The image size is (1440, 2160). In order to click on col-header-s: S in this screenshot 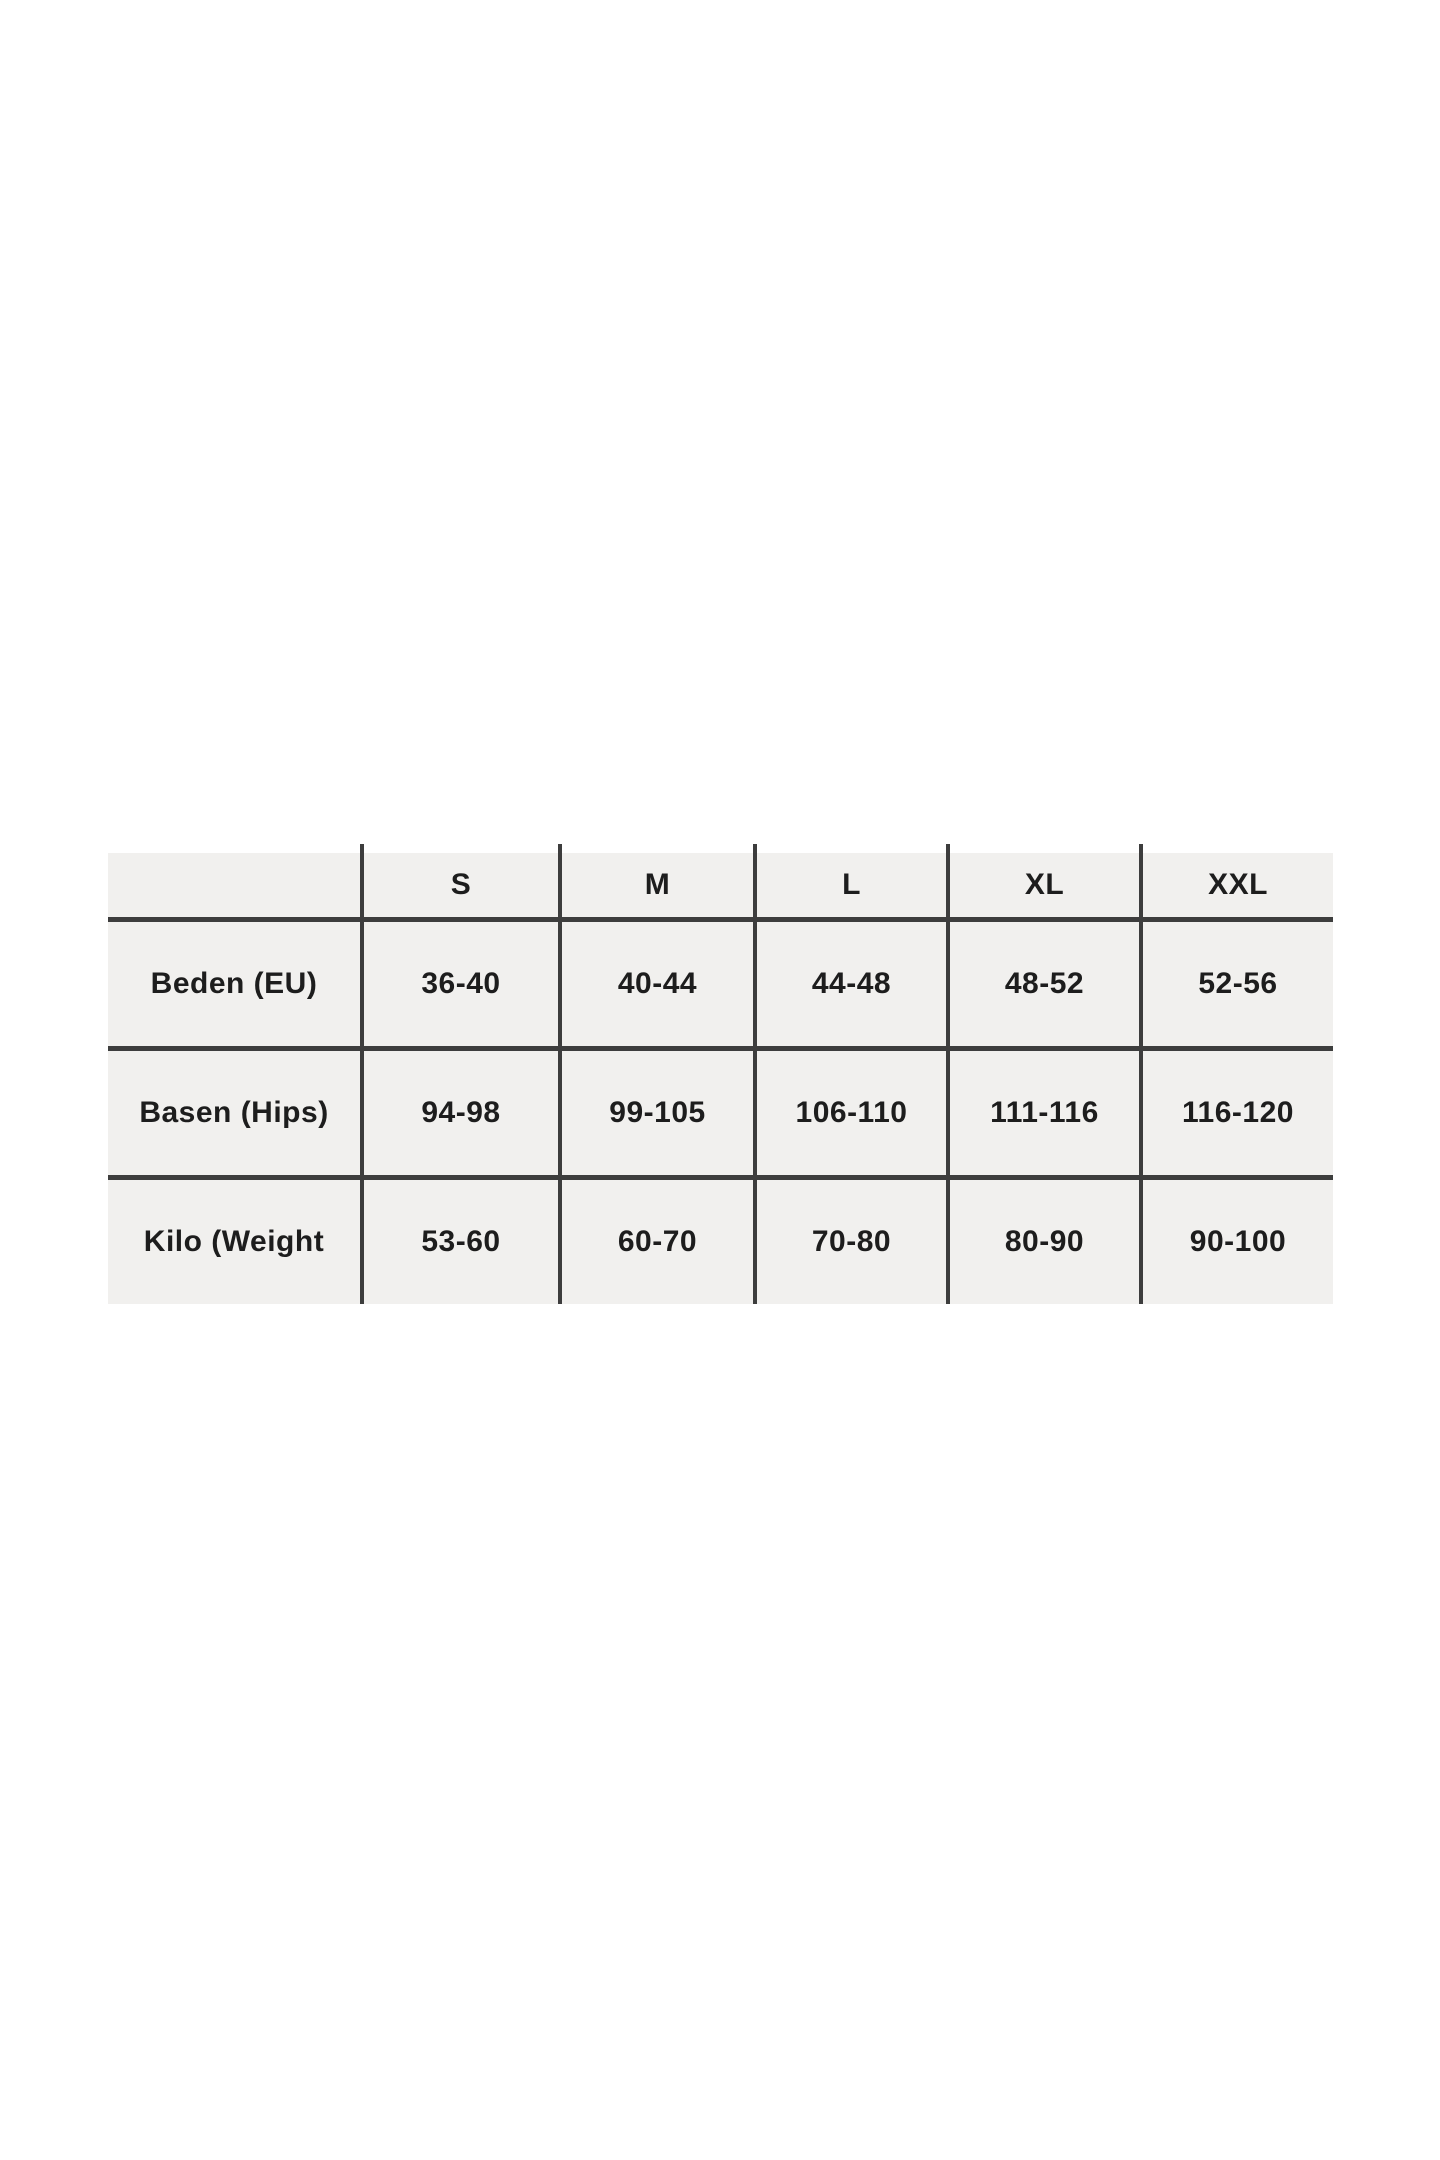, I will do `click(459, 885)`.